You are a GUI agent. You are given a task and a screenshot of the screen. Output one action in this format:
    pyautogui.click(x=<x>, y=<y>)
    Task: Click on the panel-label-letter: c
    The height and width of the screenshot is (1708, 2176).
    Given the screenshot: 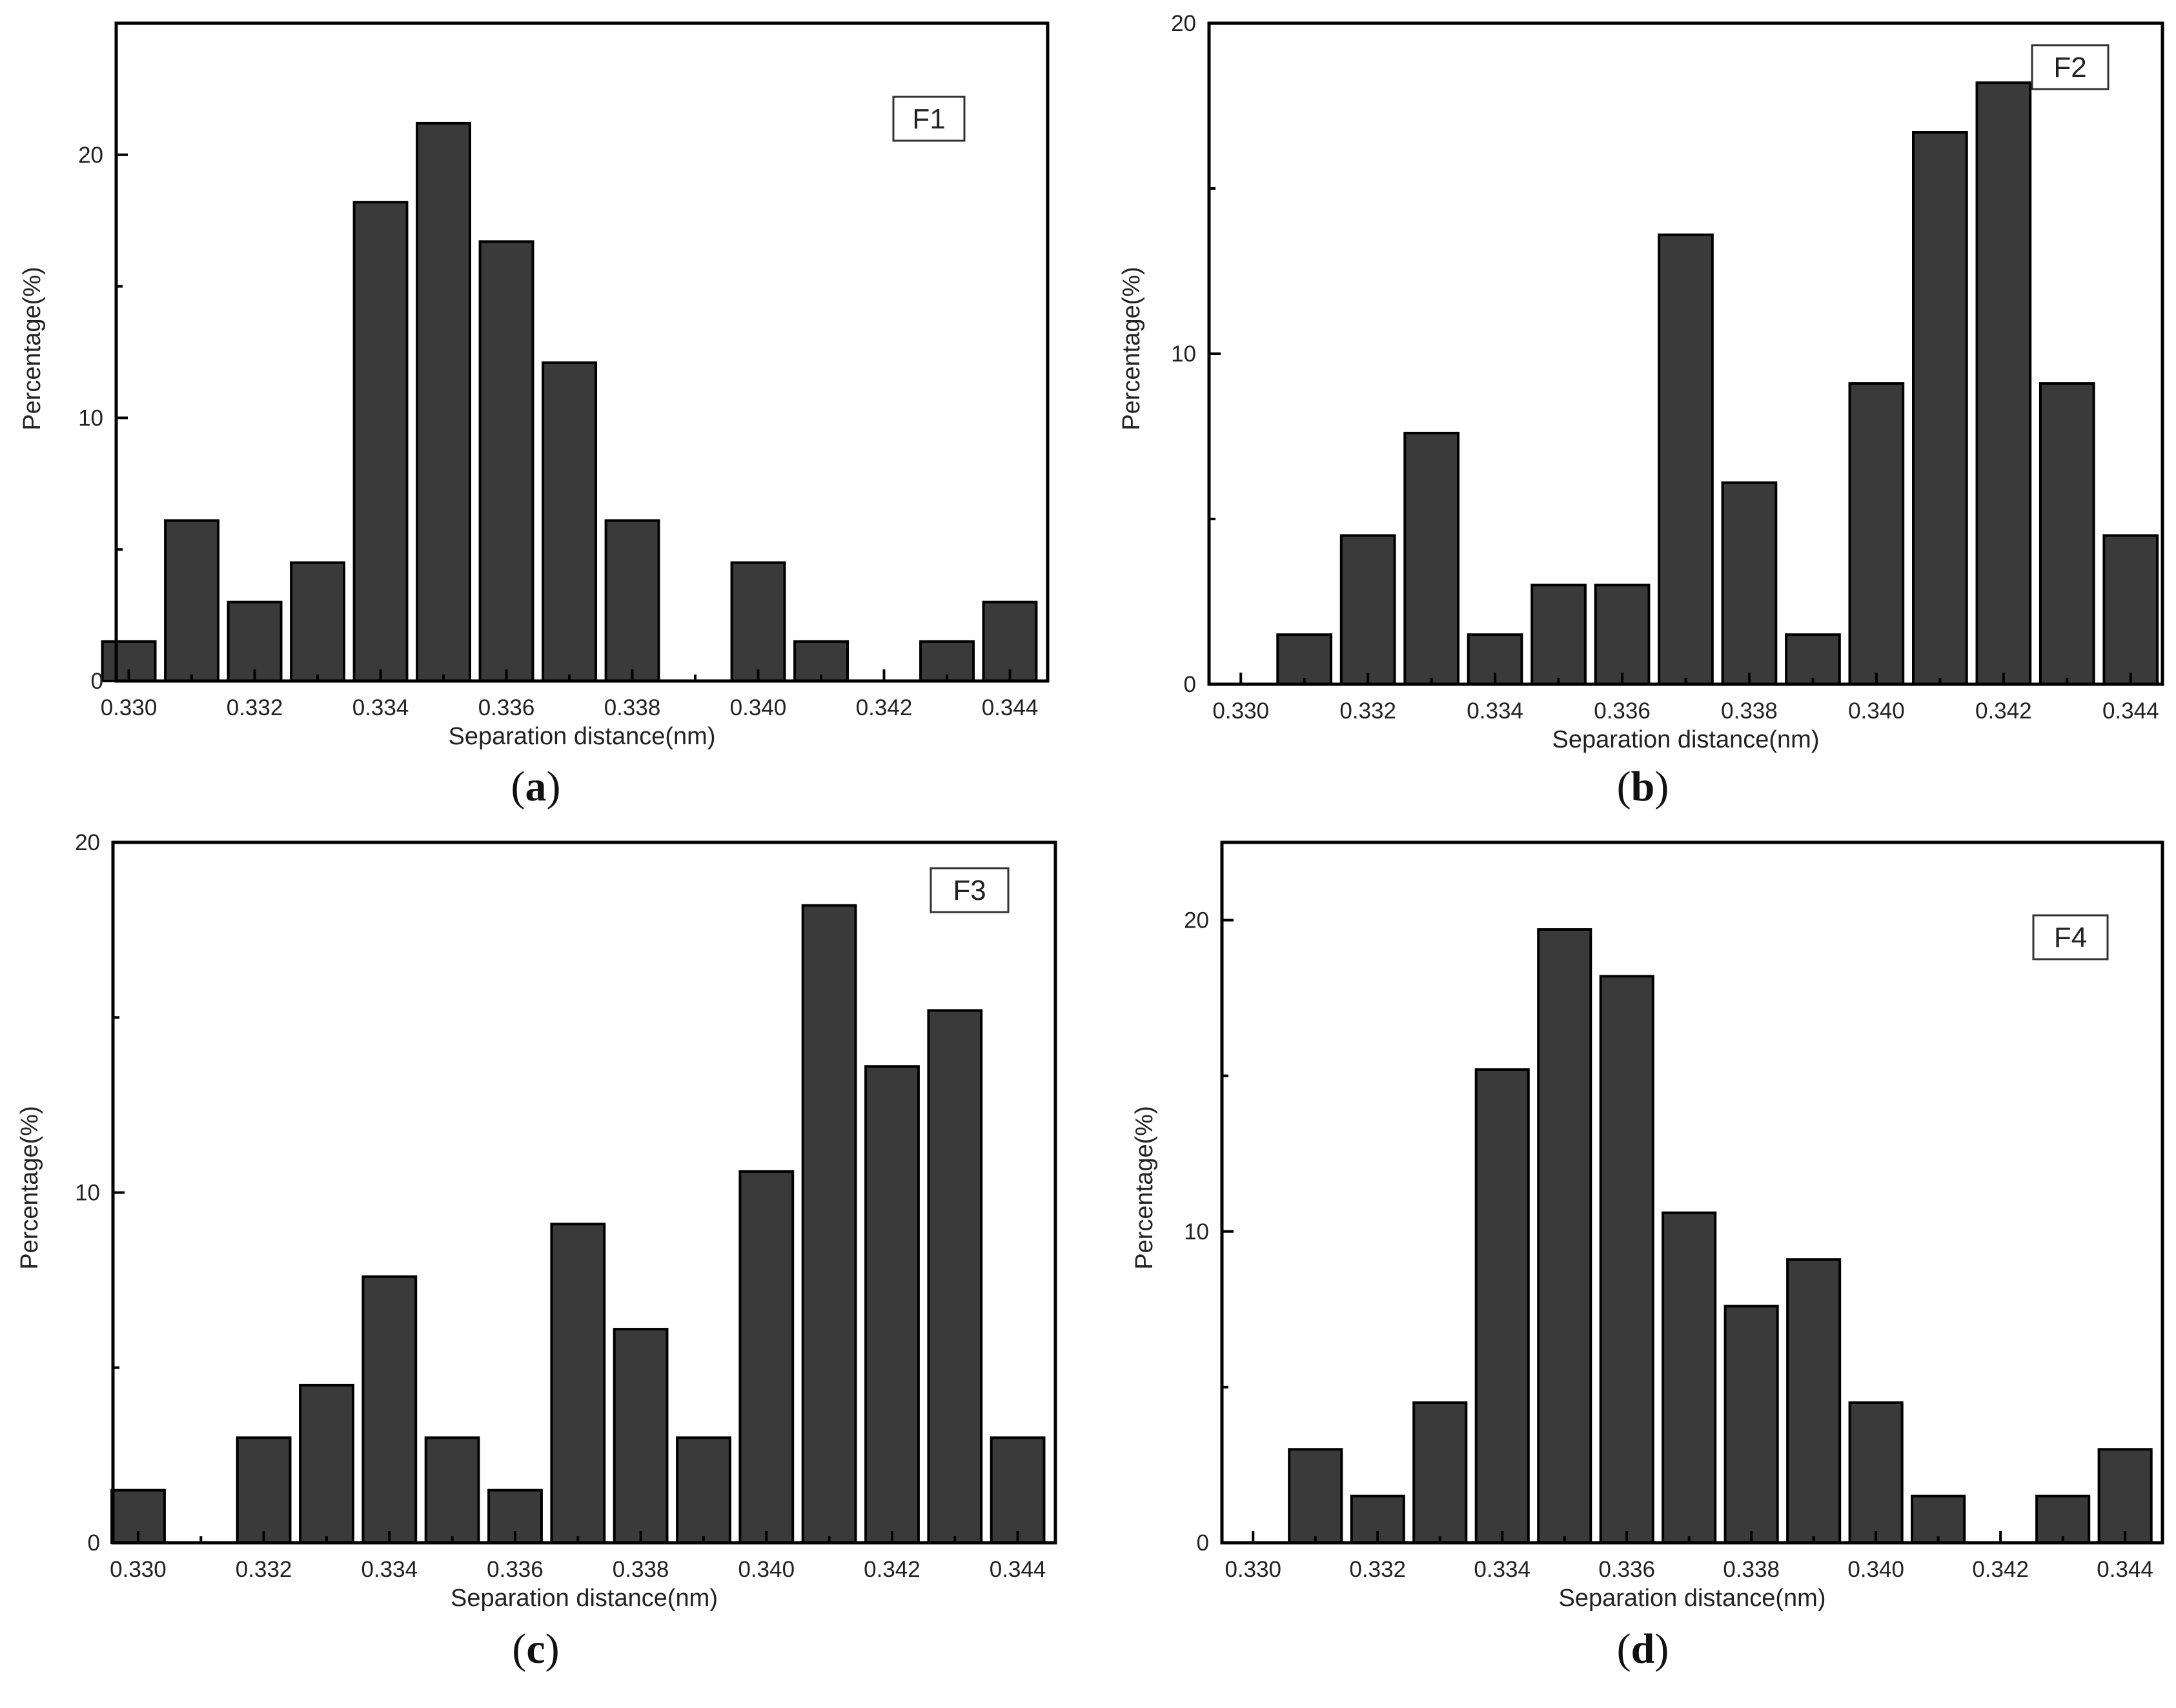 What is the action you would take?
    pyautogui.click(x=535, y=1648)
    